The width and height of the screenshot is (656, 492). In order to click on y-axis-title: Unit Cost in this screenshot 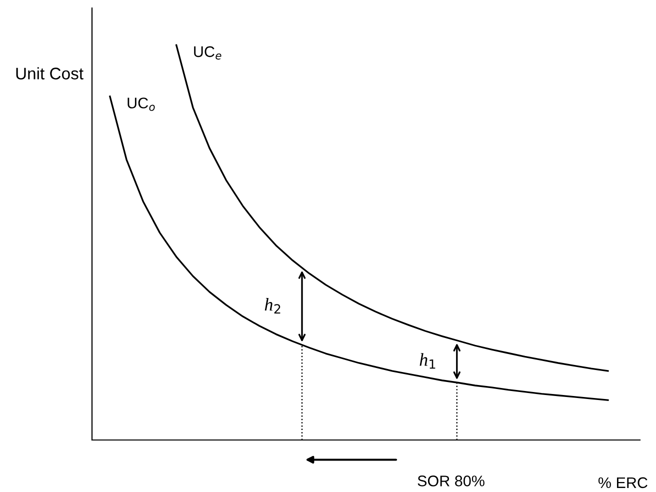, I will do `click(50, 73)`.